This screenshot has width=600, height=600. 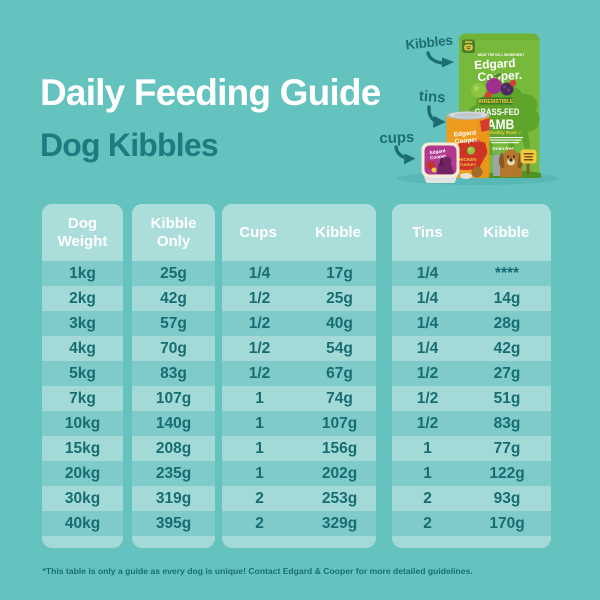 What do you see at coordinates (432, 97) in the screenshot?
I see `svg-text: tins` at bounding box center [432, 97].